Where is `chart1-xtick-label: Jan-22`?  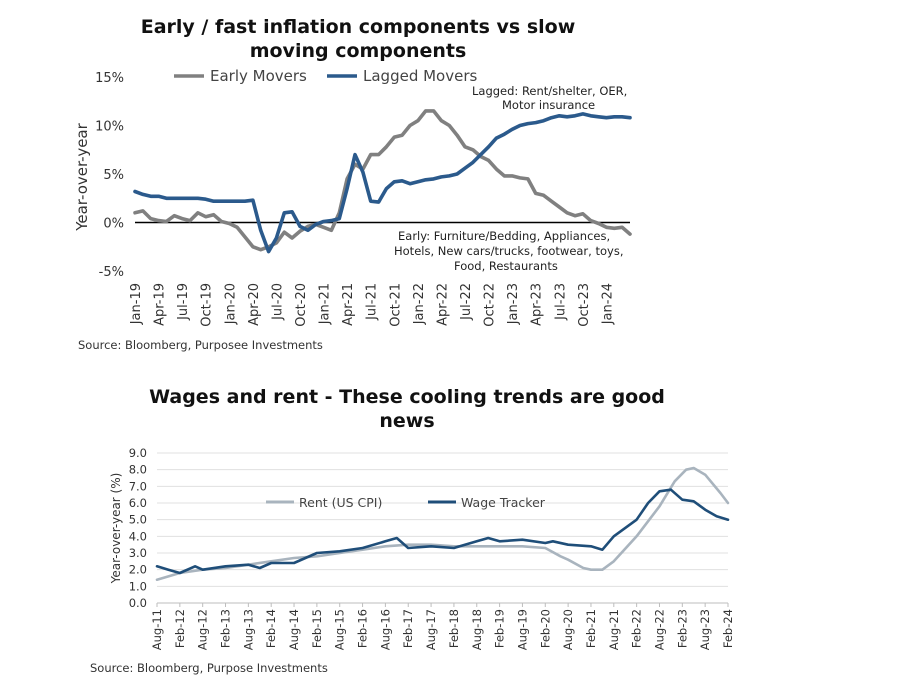 chart1-xtick-label: Jan-22 is located at coordinates (419, 304).